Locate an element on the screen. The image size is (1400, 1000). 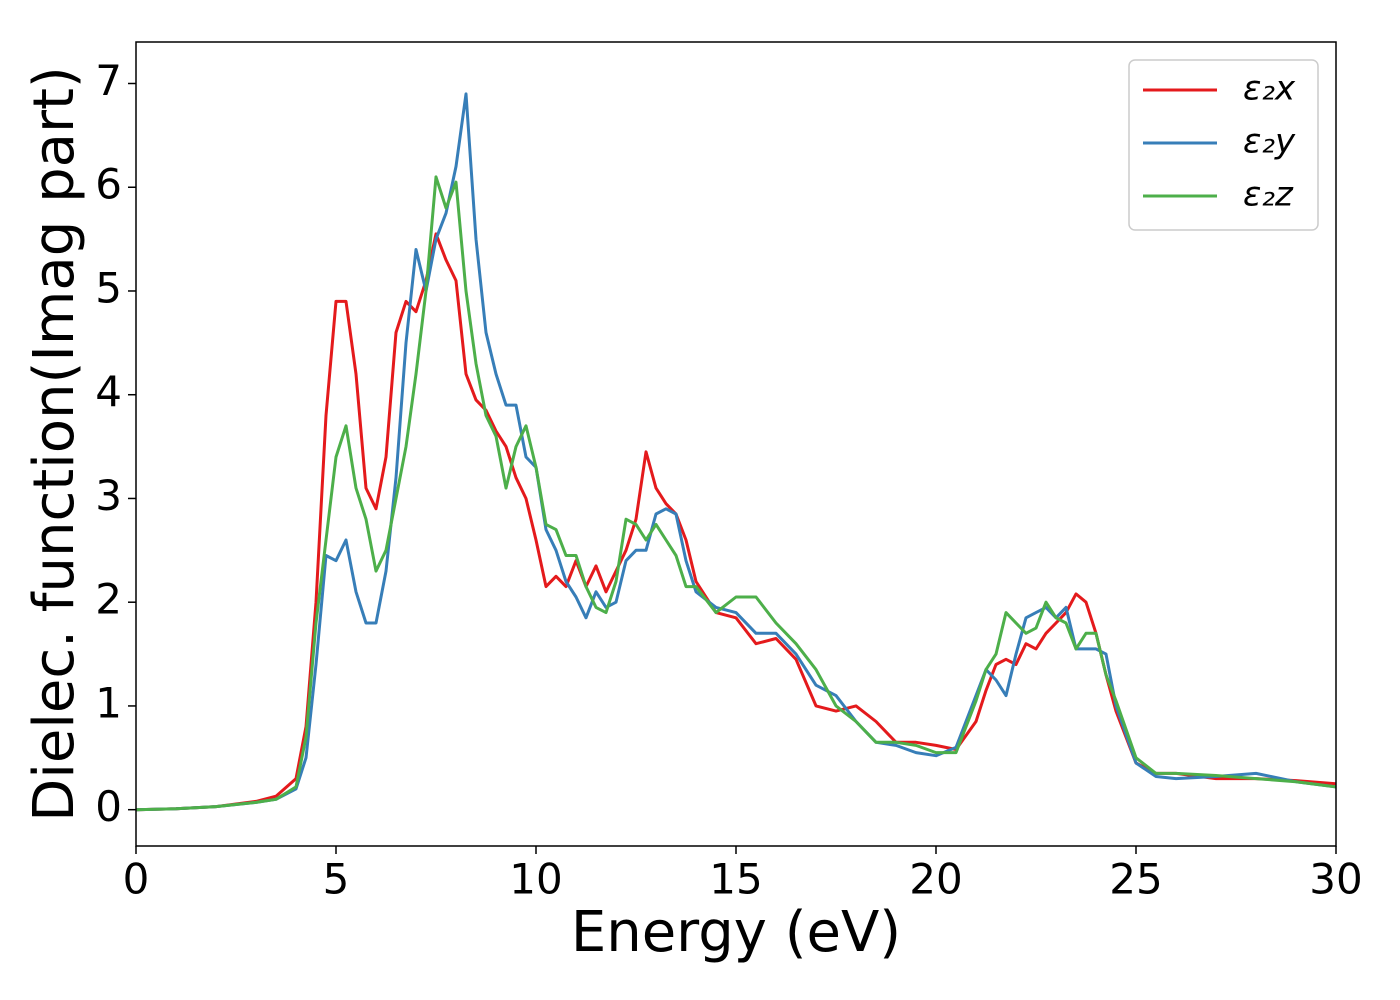
x-tick-label: 15 is located at coordinates (735, 879).